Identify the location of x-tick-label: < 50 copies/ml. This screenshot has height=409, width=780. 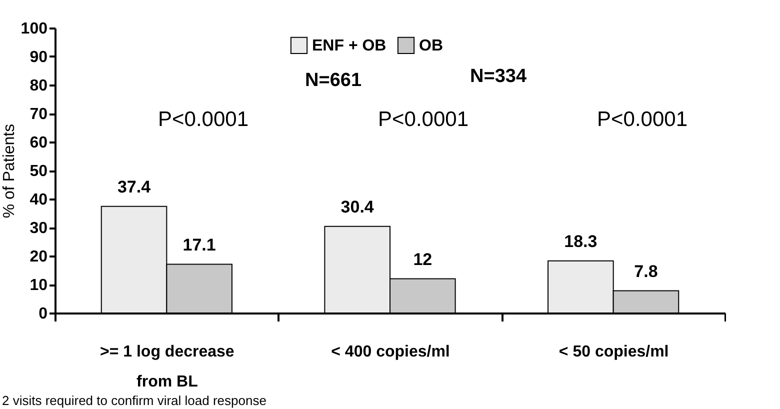
(613, 352).